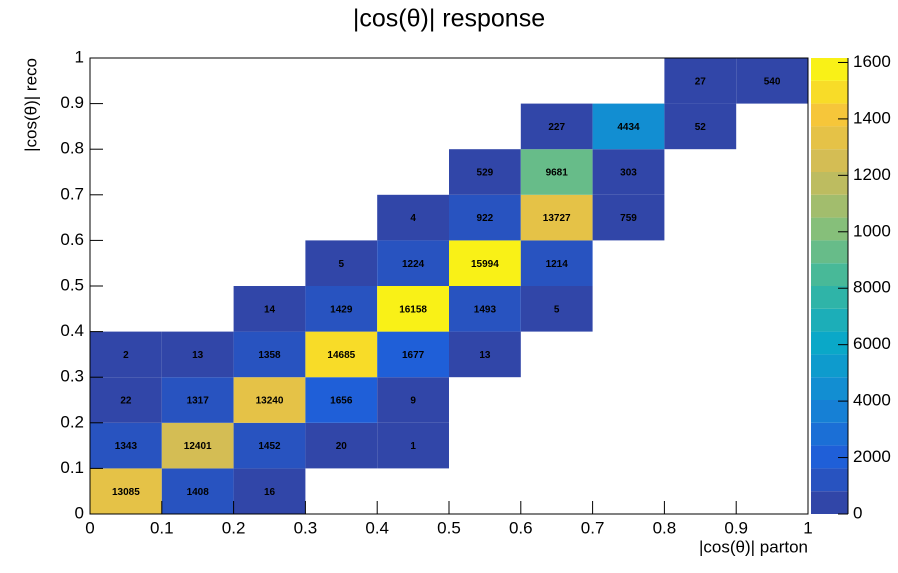  What do you see at coordinates (872, 343) in the screenshot?
I see `colorbar-tick-label: 6000` at bounding box center [872, 343].